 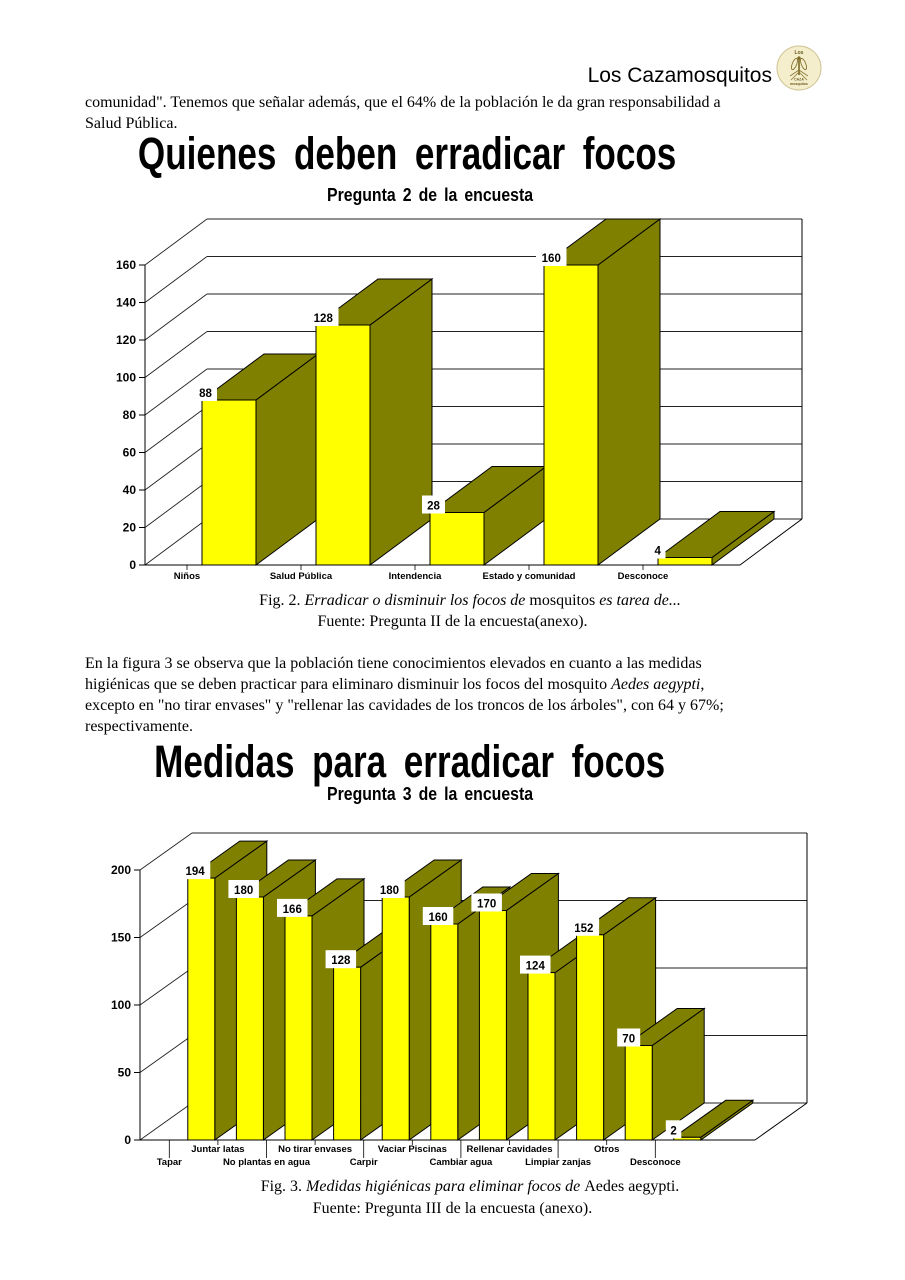 What do you see at coordinates (799, 68) in the screenshot?
I see `mosquito-logo-icon: Los CAZA mosquitos` at bounding box center [799, 68].